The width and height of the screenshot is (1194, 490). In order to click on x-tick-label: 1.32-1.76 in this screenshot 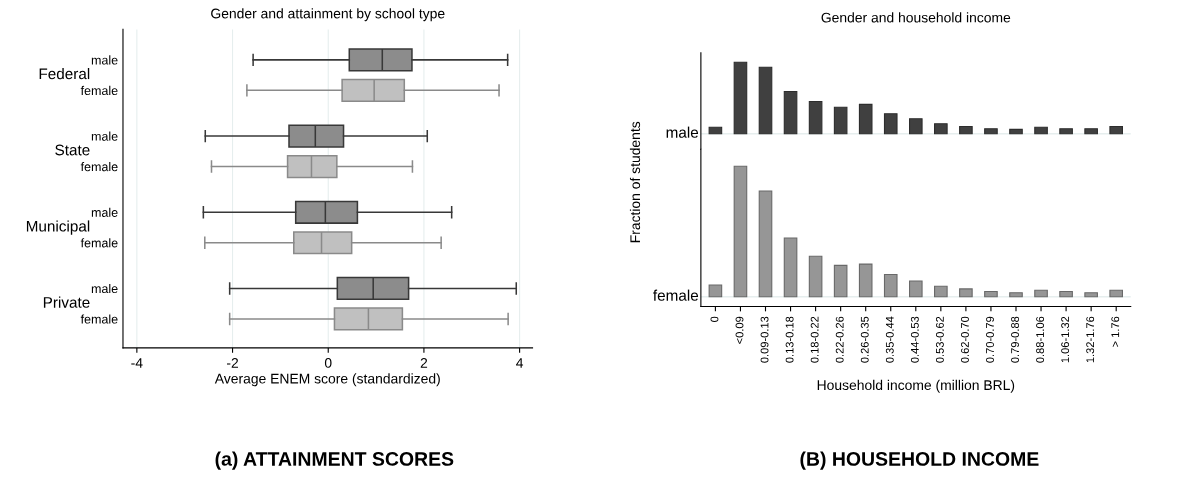, I will do `click(1090, 339)`.